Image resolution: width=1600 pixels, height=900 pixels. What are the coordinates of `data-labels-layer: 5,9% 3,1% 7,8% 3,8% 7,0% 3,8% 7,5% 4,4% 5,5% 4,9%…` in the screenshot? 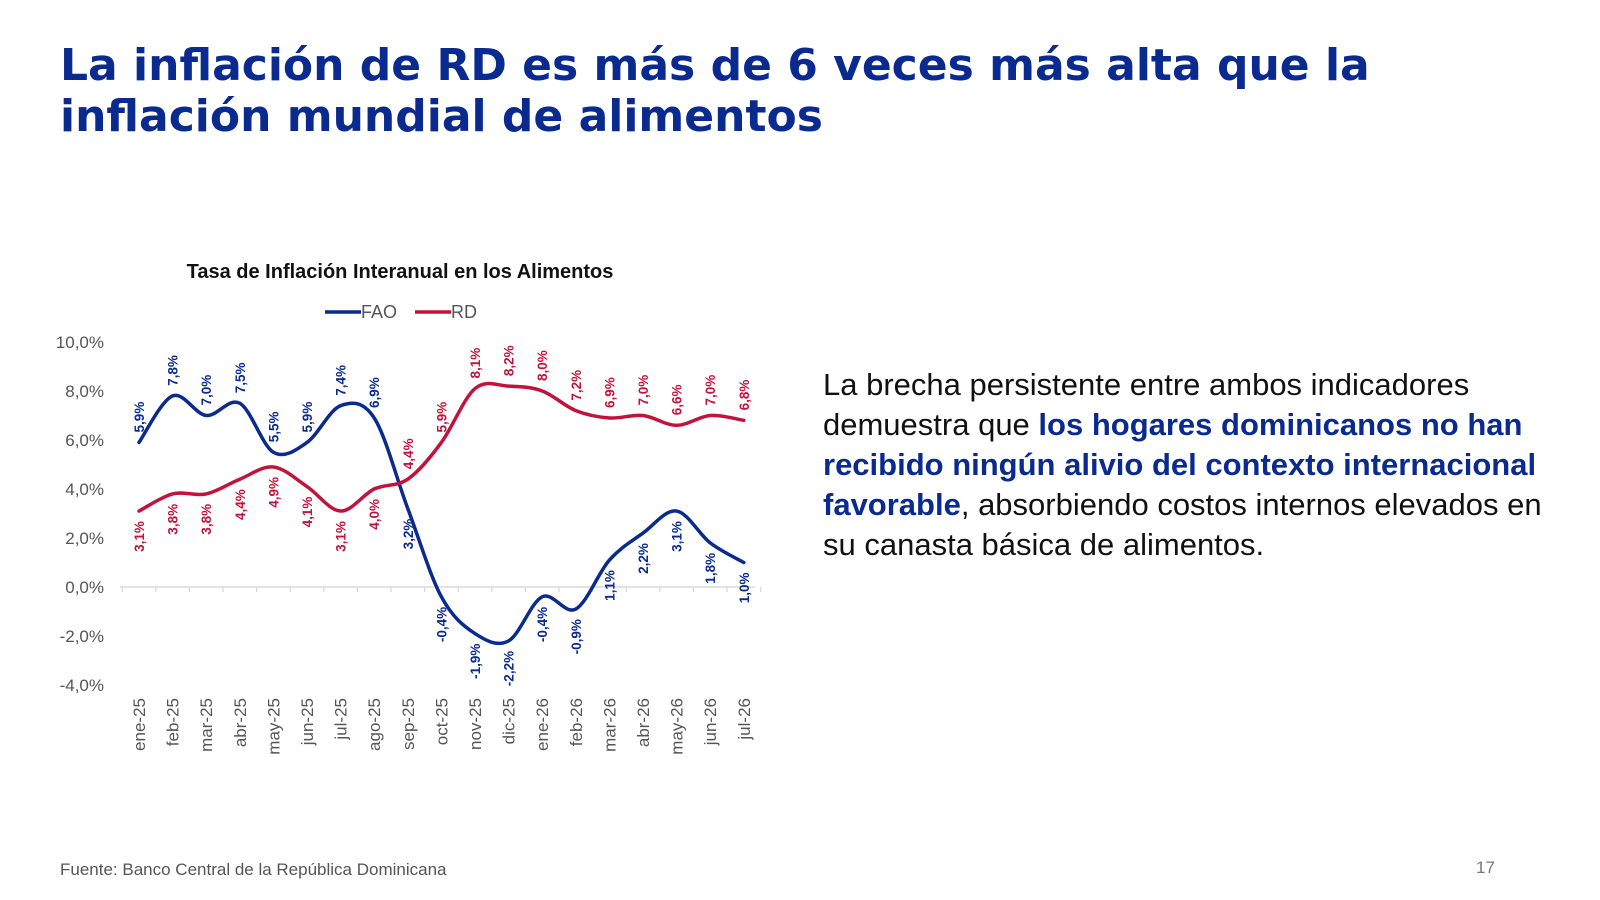 It's located at (442, 515).